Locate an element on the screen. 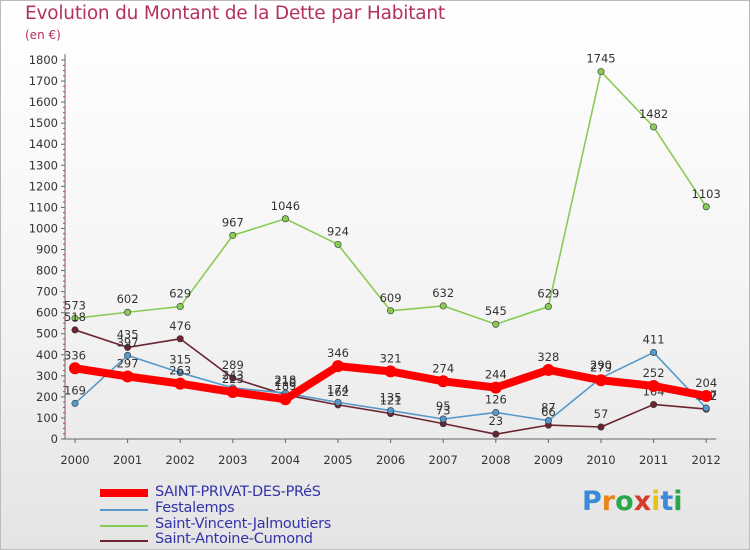 This screenshot has height=550, width=750. data-label-saint-privat-des-pre-s: 321 is located at coordinates (391, 358).